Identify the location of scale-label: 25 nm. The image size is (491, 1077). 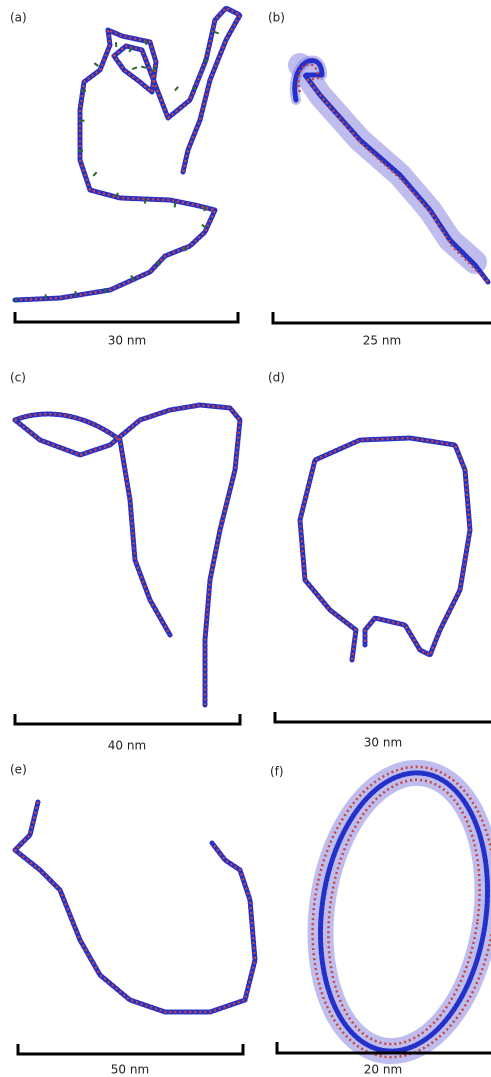
(382, 341).